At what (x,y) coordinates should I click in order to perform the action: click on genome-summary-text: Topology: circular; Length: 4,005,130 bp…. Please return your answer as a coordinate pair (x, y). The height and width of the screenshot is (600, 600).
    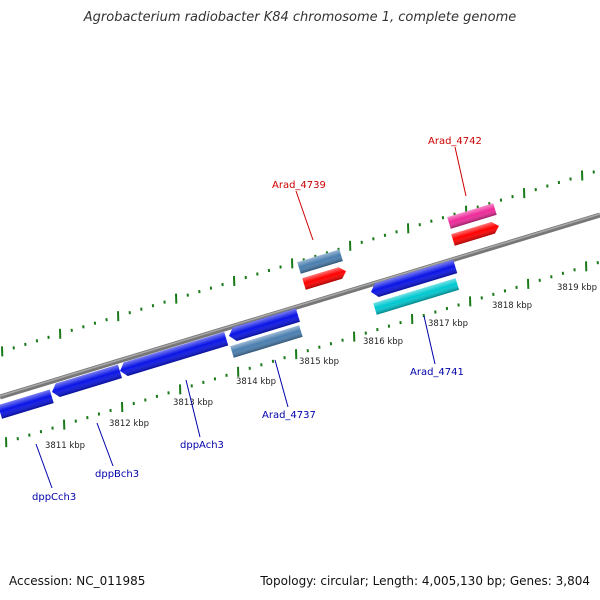
    Looking at the image, I should click on (425, 581).